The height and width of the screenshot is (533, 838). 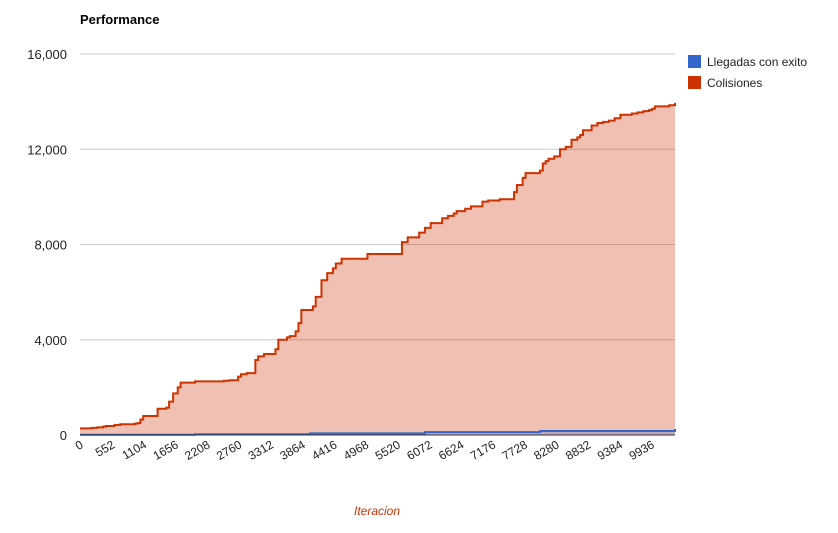 I want to click on y-tick-label: 8,000, so click(x=50, y=245).